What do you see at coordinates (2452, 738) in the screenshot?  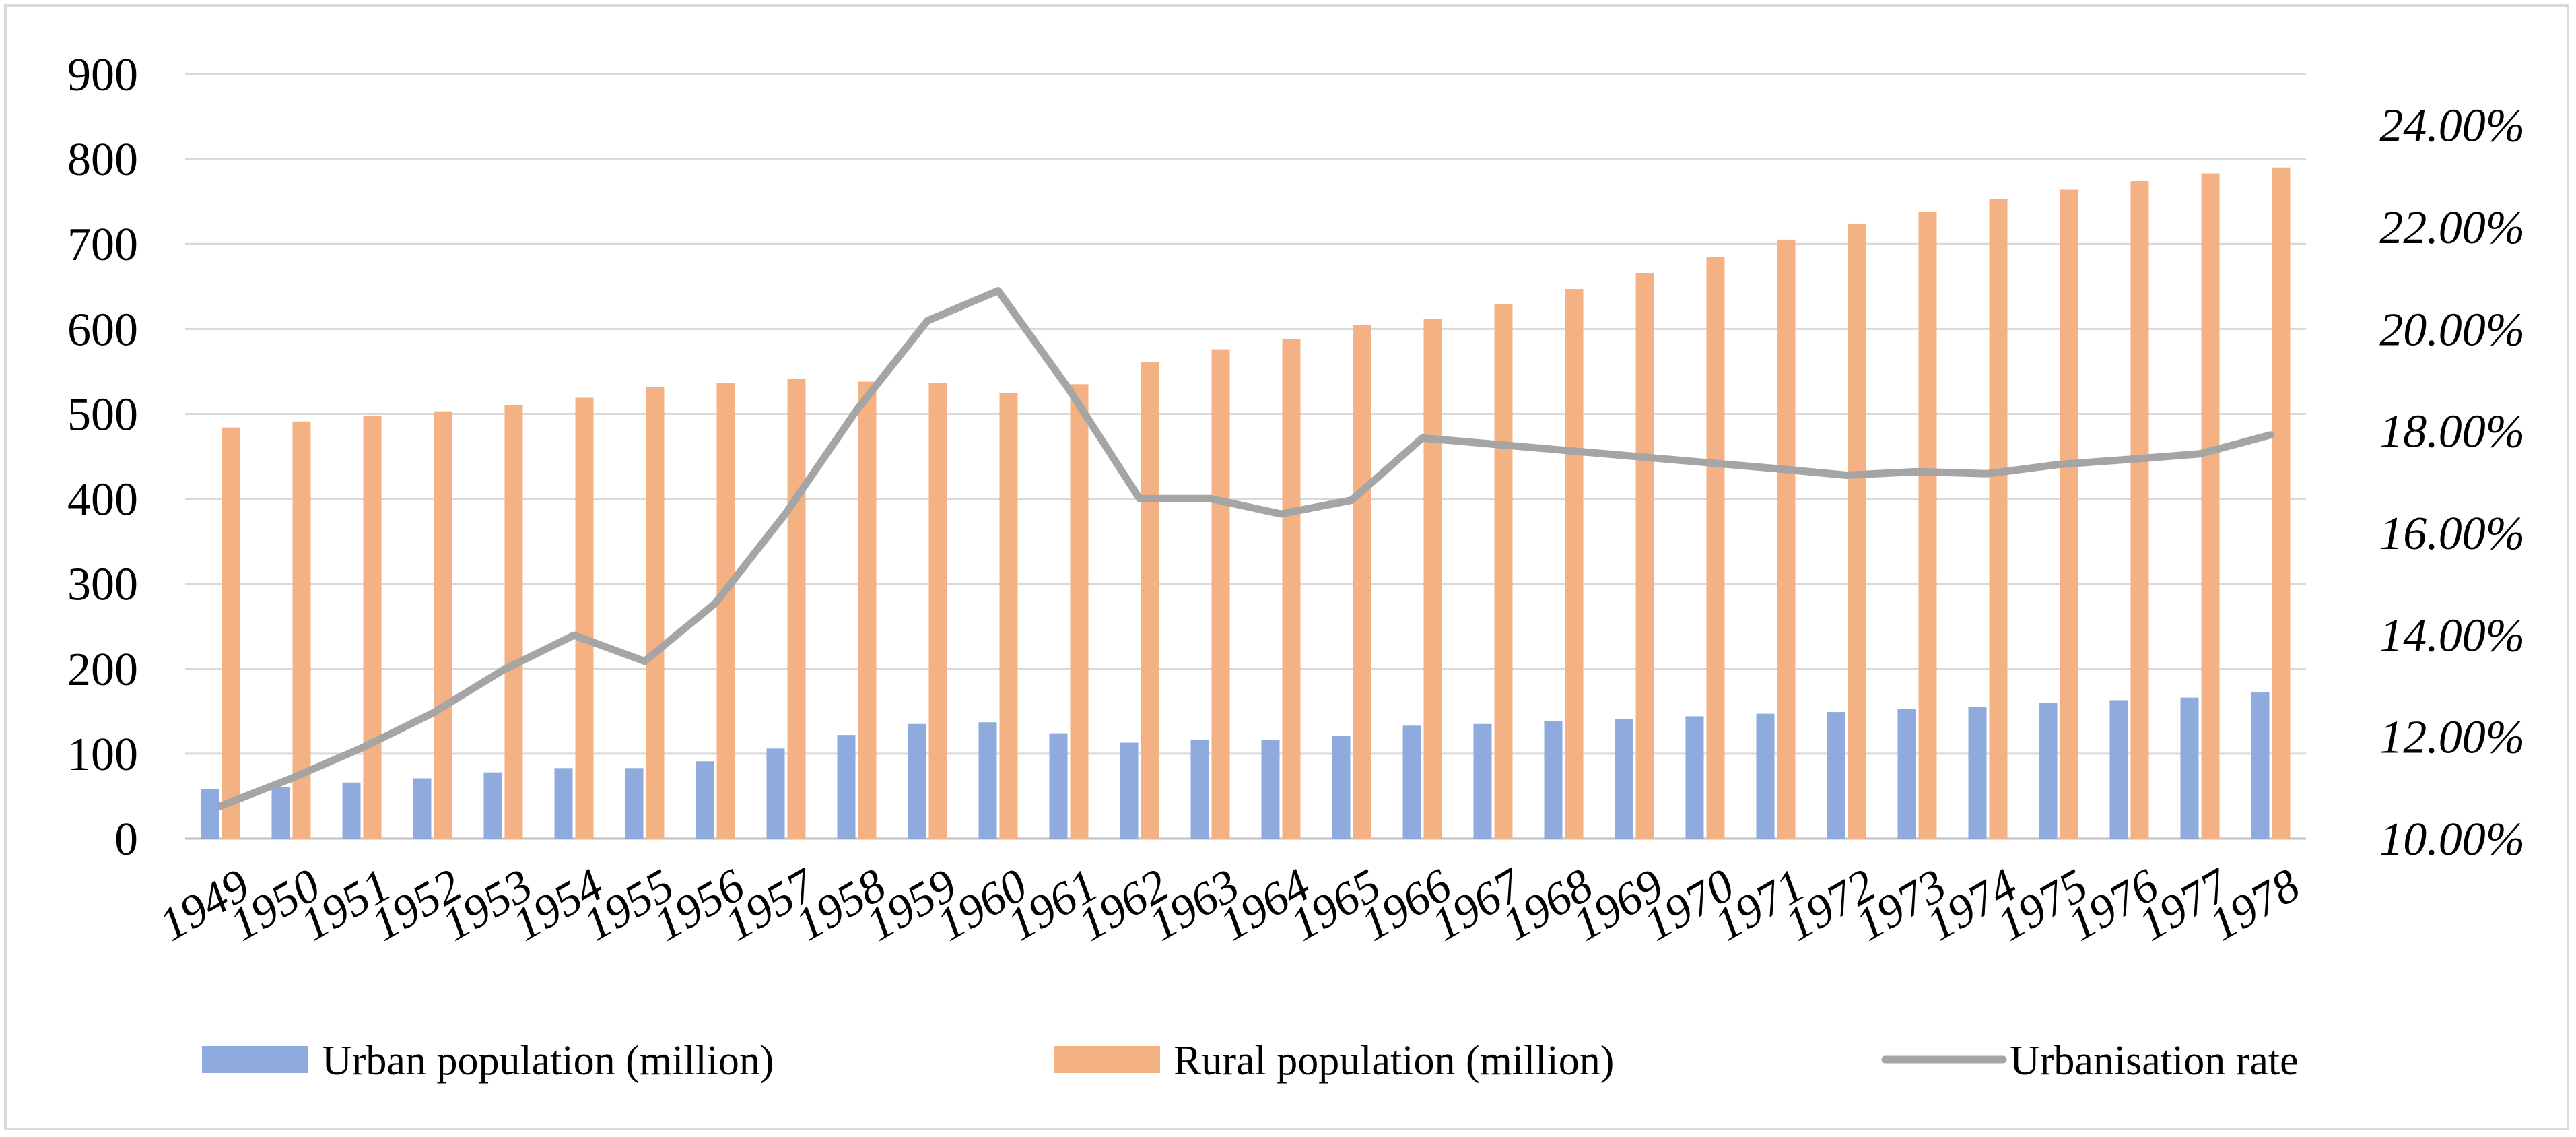 I see `right-tick-label: 12.00%` at bounding box center [2452, 738].